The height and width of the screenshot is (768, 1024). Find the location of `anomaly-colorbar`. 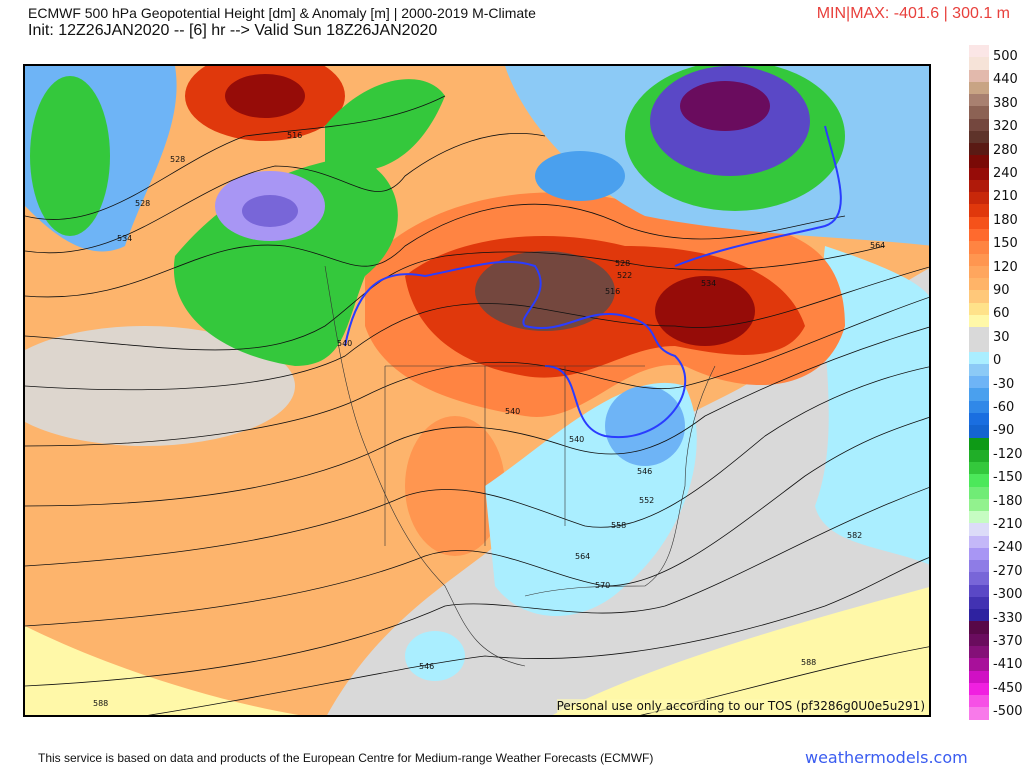

anomaly-colorbar is located at coordinates (979, 382).